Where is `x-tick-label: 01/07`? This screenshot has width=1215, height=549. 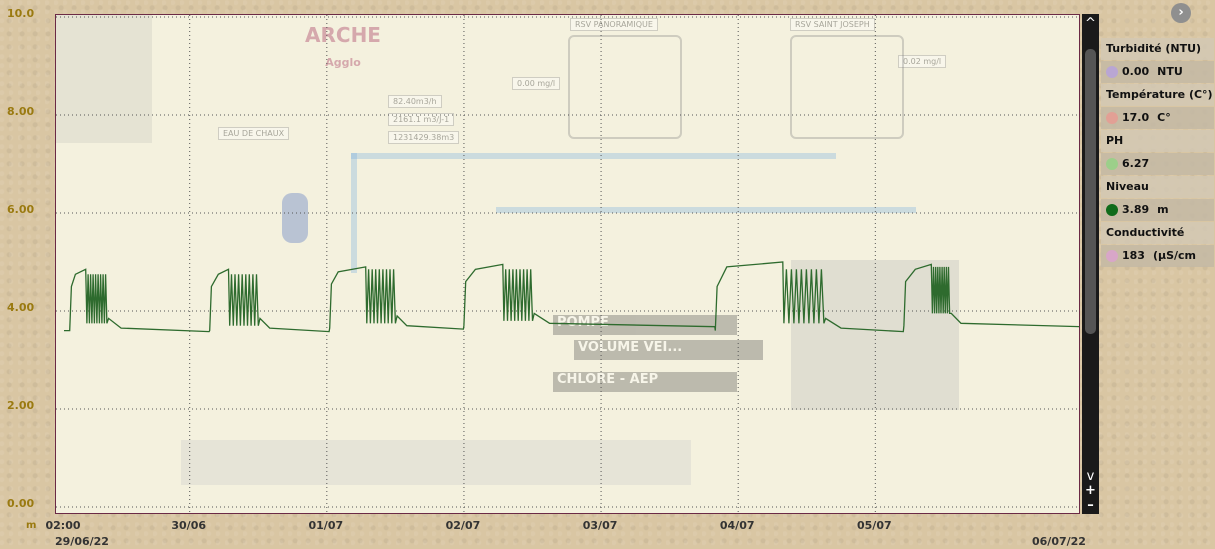 x-tick-label: 01/07 is located at coordinates (326, 525).